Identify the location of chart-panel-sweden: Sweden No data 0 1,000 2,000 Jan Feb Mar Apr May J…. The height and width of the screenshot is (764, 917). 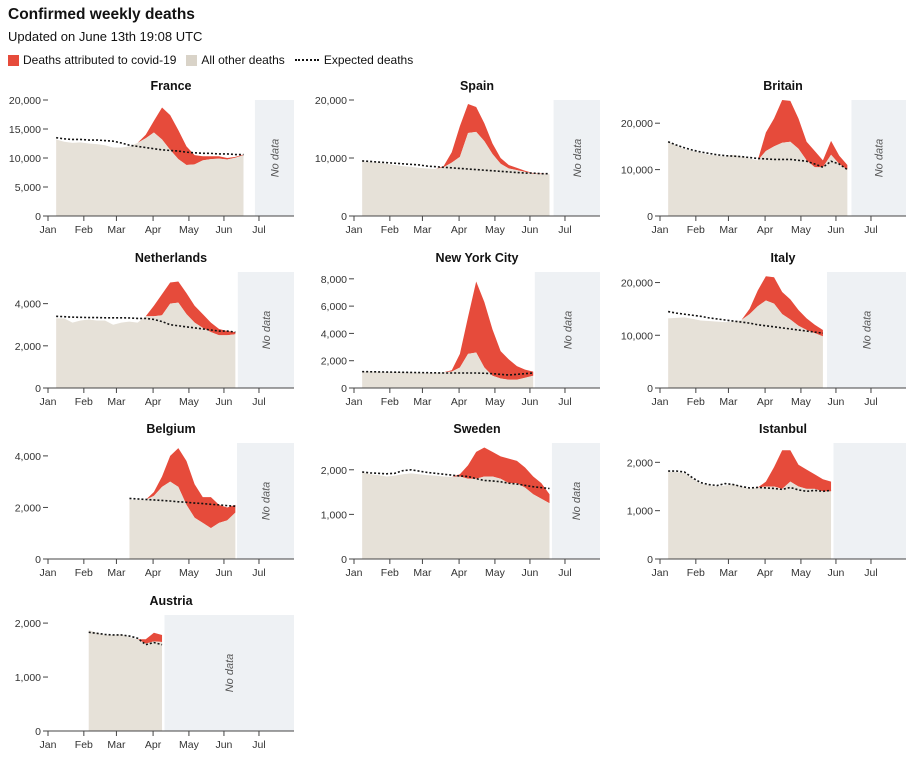
(456, 506).